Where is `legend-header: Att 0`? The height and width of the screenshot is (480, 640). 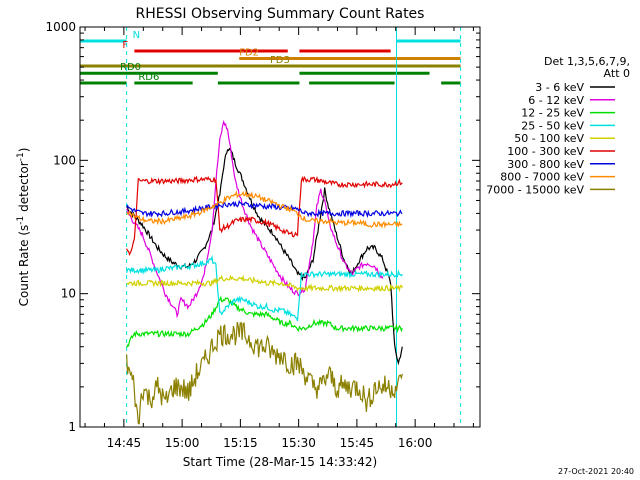 legend-header: Att 0 is located at coordinates (617, 73).